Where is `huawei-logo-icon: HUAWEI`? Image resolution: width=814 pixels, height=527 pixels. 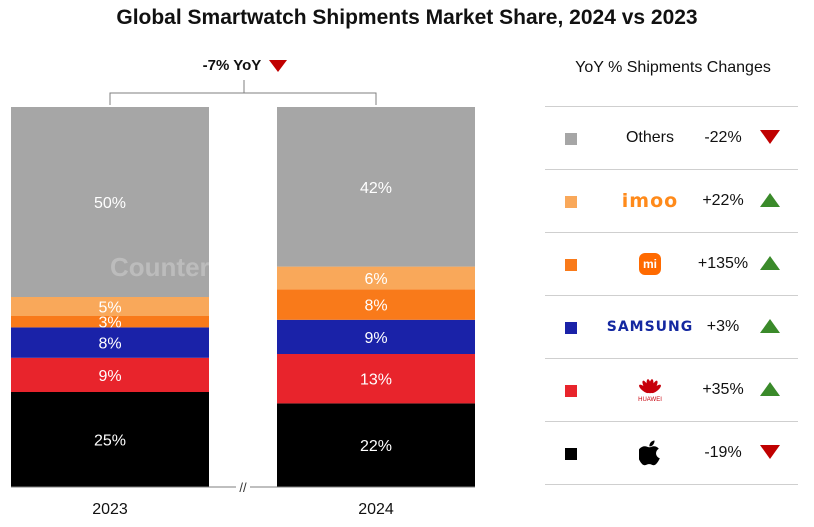
huawei-logo-icon: HUAWEI is located at coordinates (650, 390).